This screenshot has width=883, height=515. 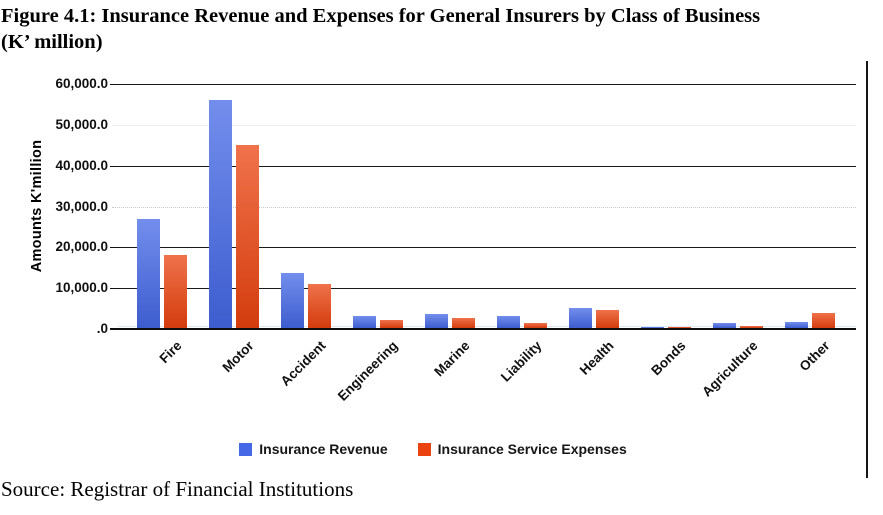 I want to click on y-tick-label-20000: 20,000.0, so click(x=81, y=247).